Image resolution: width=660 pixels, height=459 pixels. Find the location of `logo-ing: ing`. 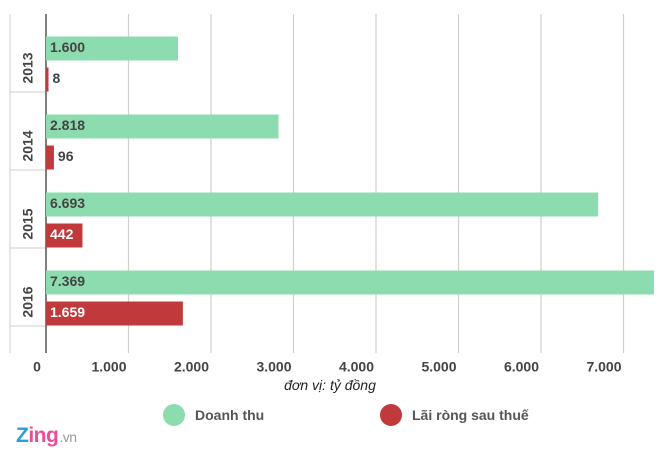

logo-ing: ing is located at coordinates (43, 435).